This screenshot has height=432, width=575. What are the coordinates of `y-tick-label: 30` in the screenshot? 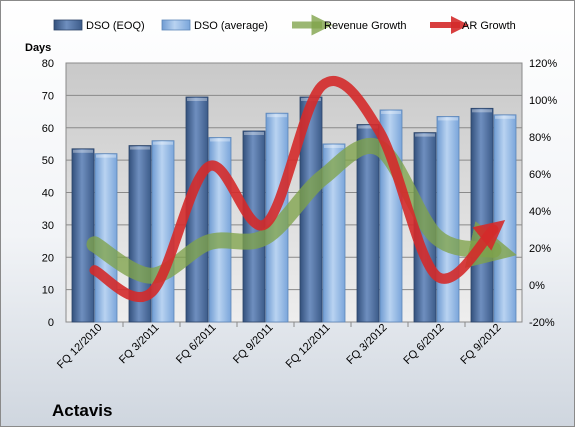 It's located at (48, 226).